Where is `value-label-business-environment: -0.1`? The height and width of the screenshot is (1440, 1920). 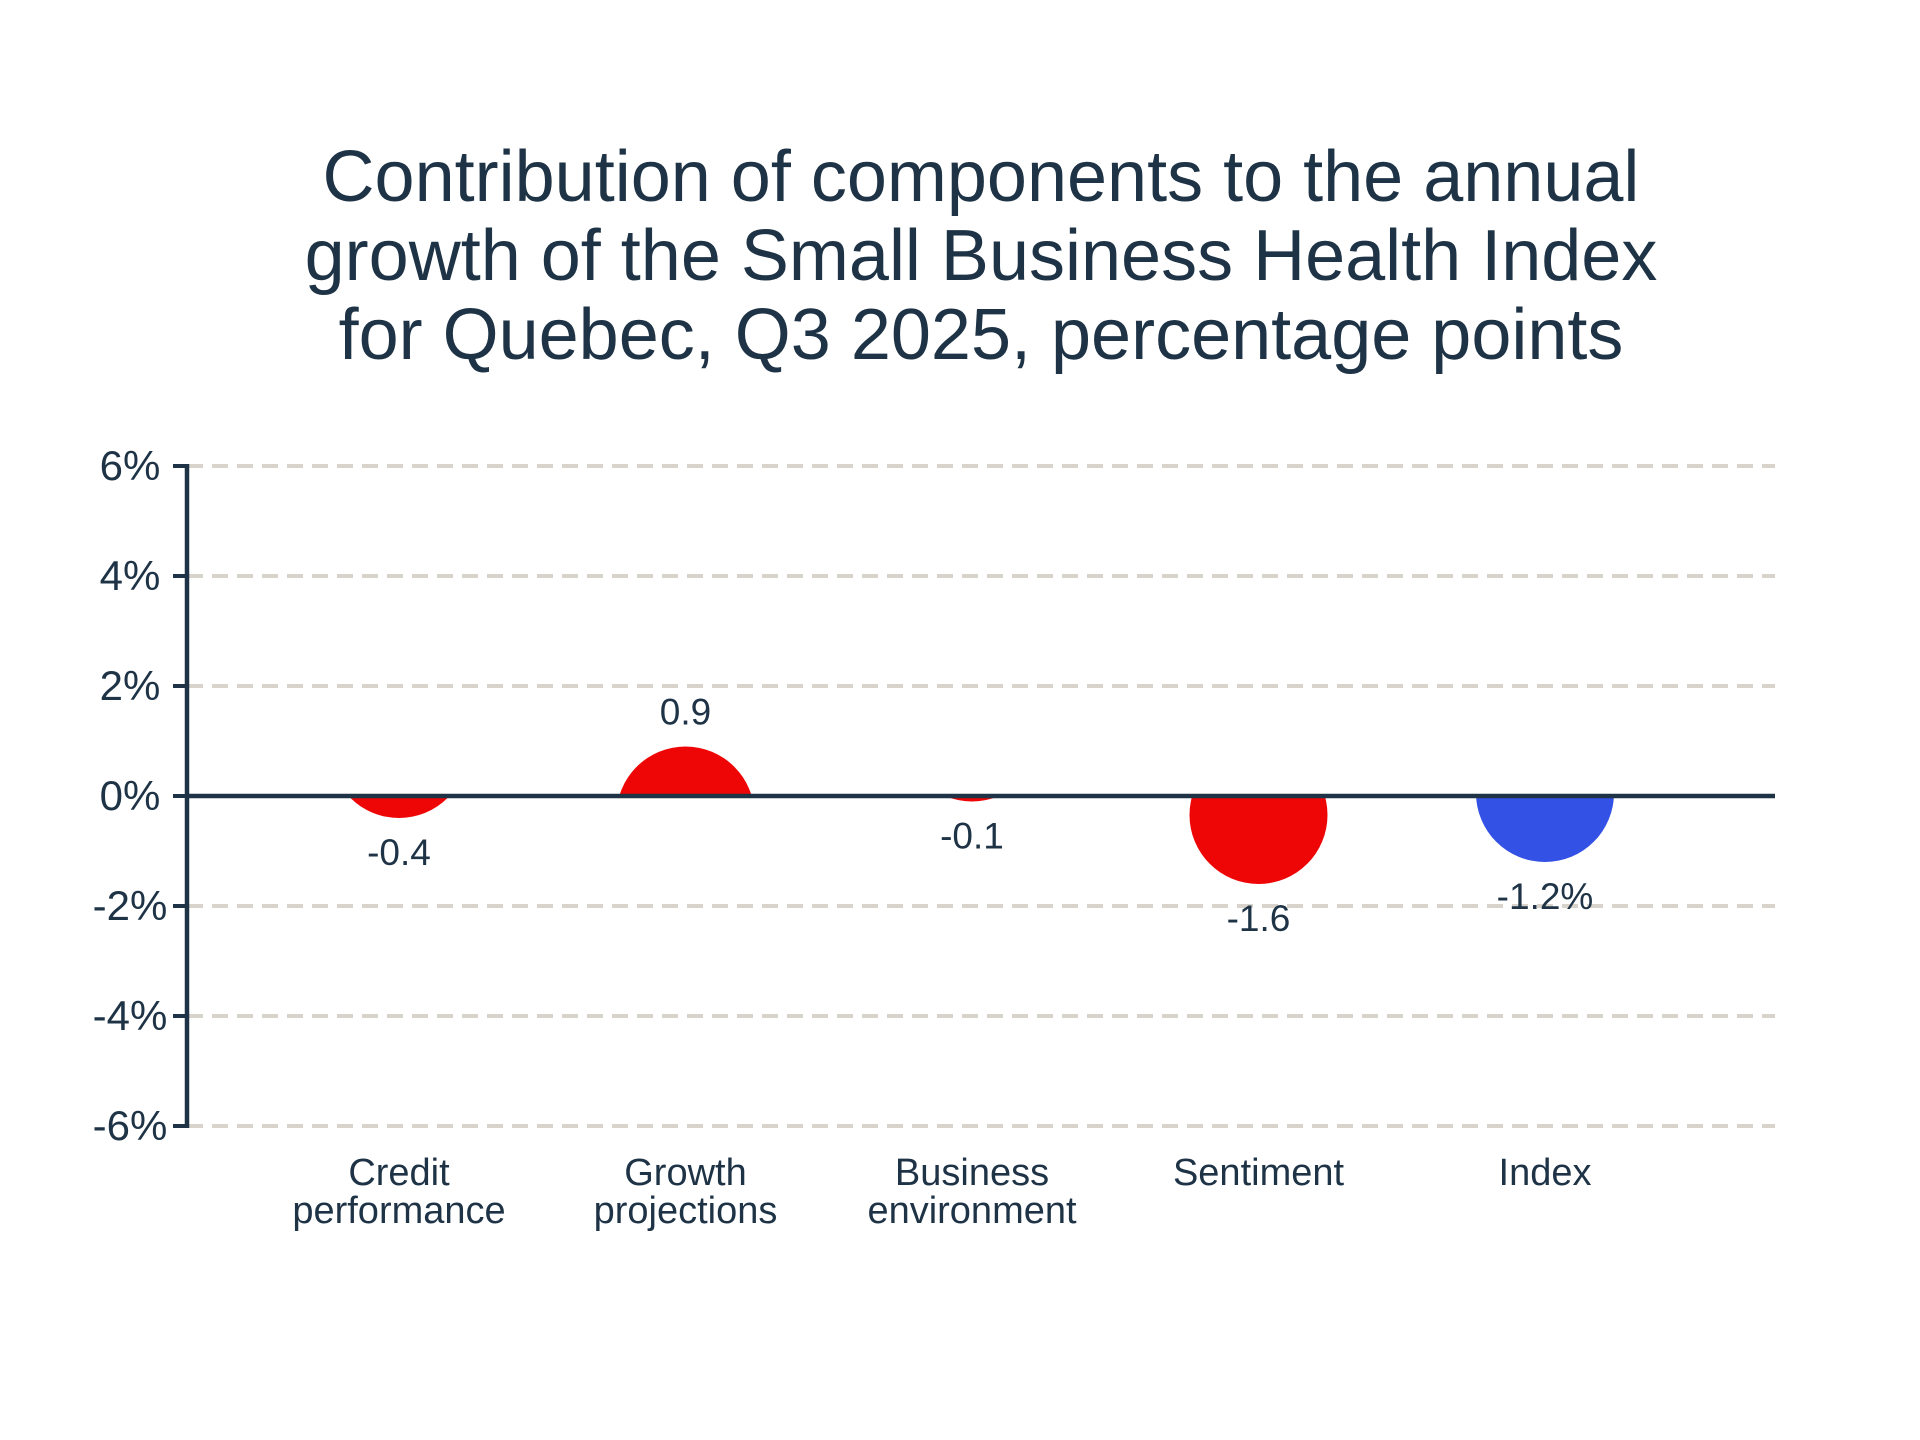 value-label-business-environment: -0.1 is located at coordinates (972, 836).